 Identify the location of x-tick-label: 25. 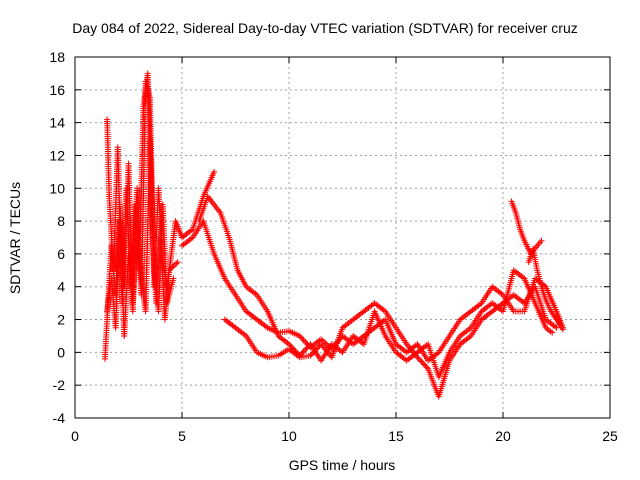
(610, 436).